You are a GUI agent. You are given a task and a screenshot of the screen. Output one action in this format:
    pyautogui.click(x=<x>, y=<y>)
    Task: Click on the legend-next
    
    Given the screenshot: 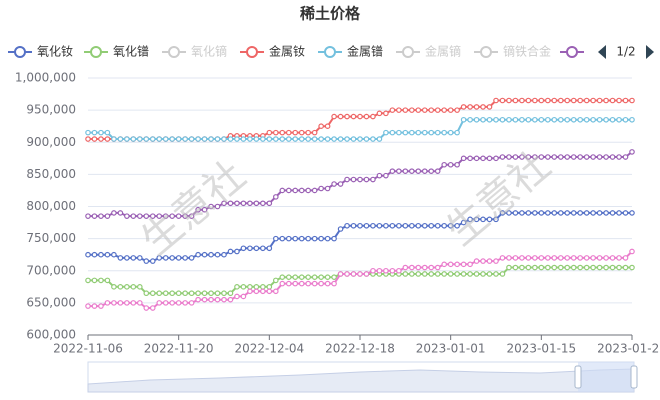 What is the action you would take?
    pyautogui.click(x=650, y=52)
    